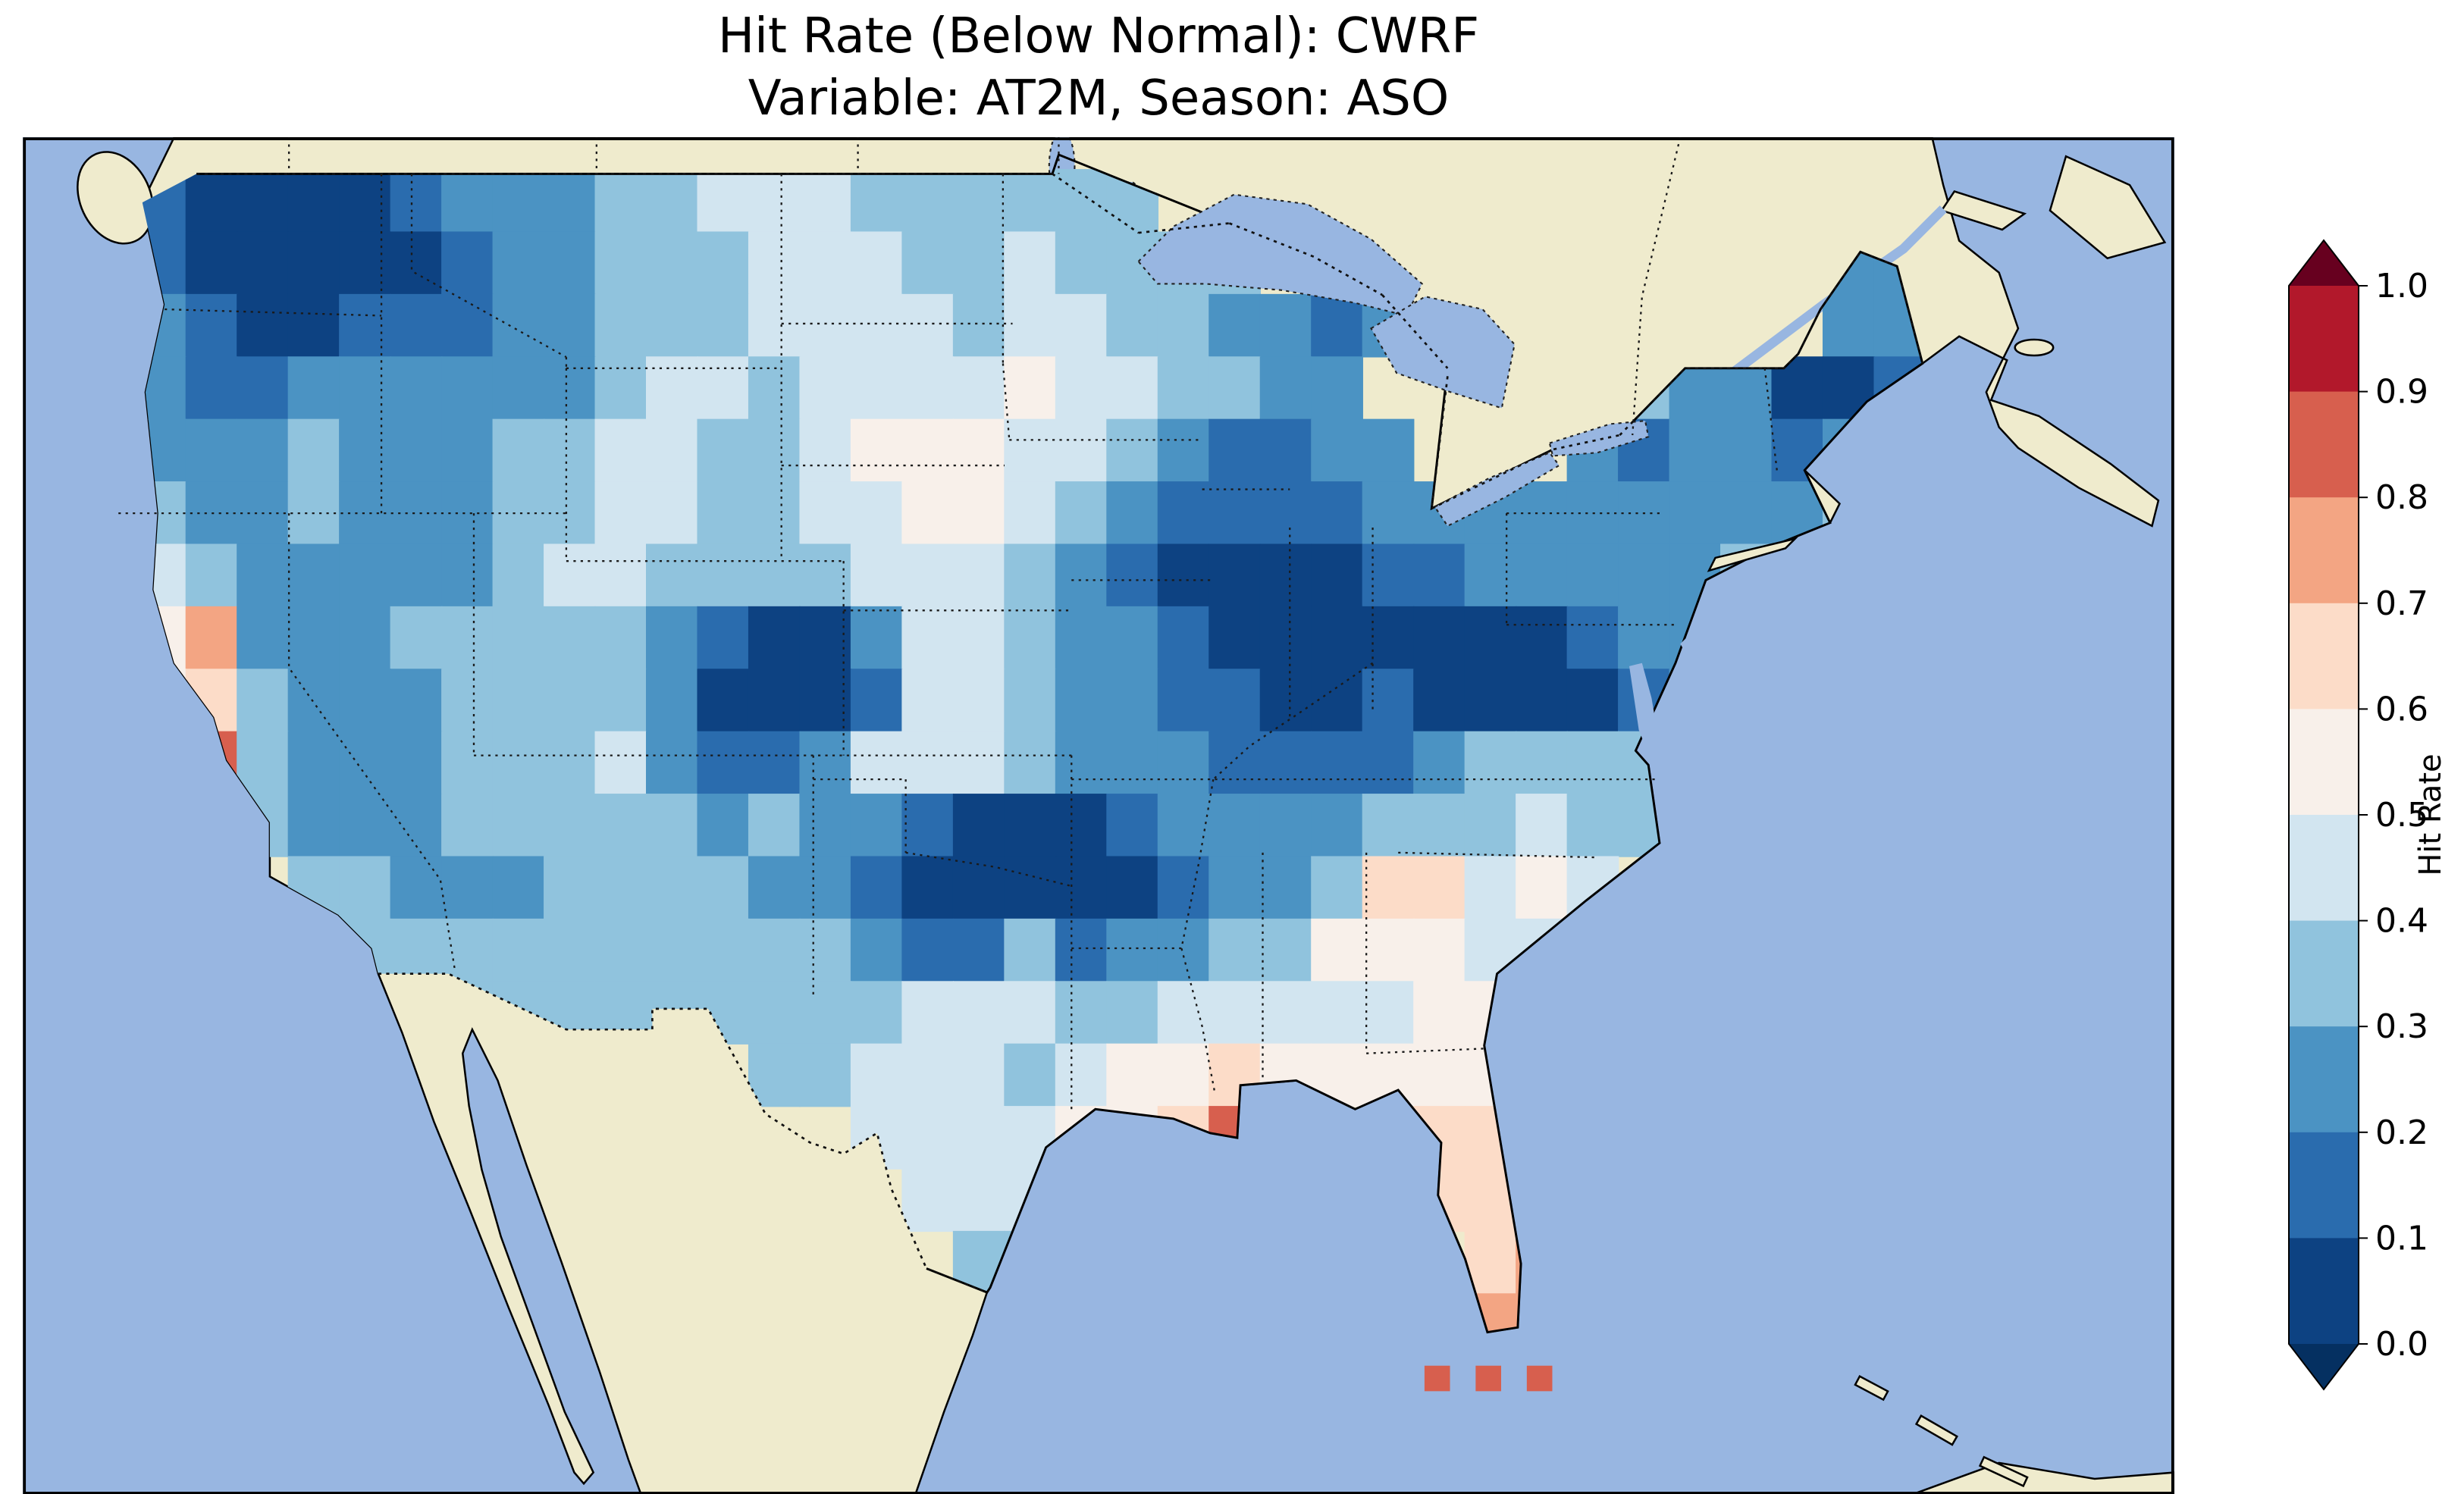 Image resolution: width=2464 pixels, height=1494 pixels. I want to click on great-lakes, so click(1467, 478).